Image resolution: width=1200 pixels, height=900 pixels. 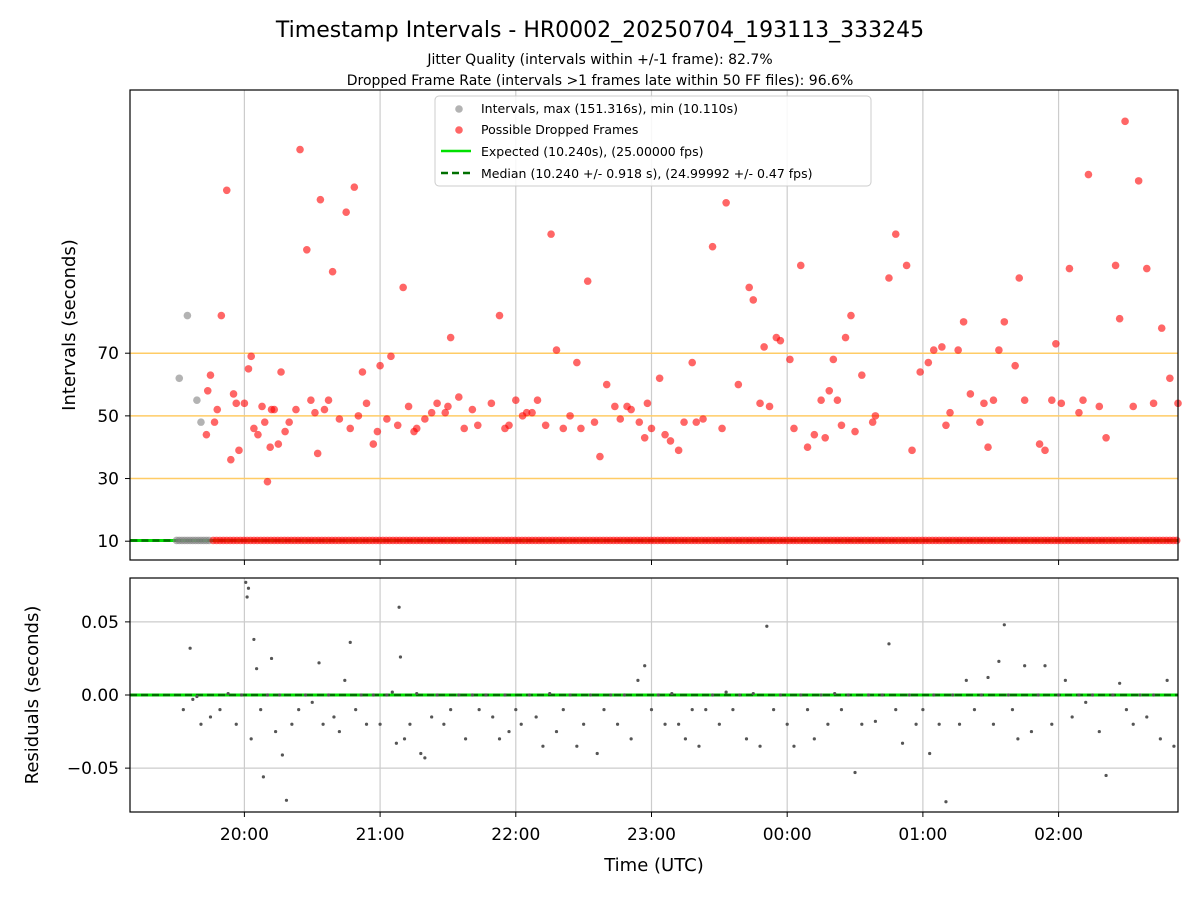 I want to click on x-tick-label: 20:00, so click(x=244, y=835).